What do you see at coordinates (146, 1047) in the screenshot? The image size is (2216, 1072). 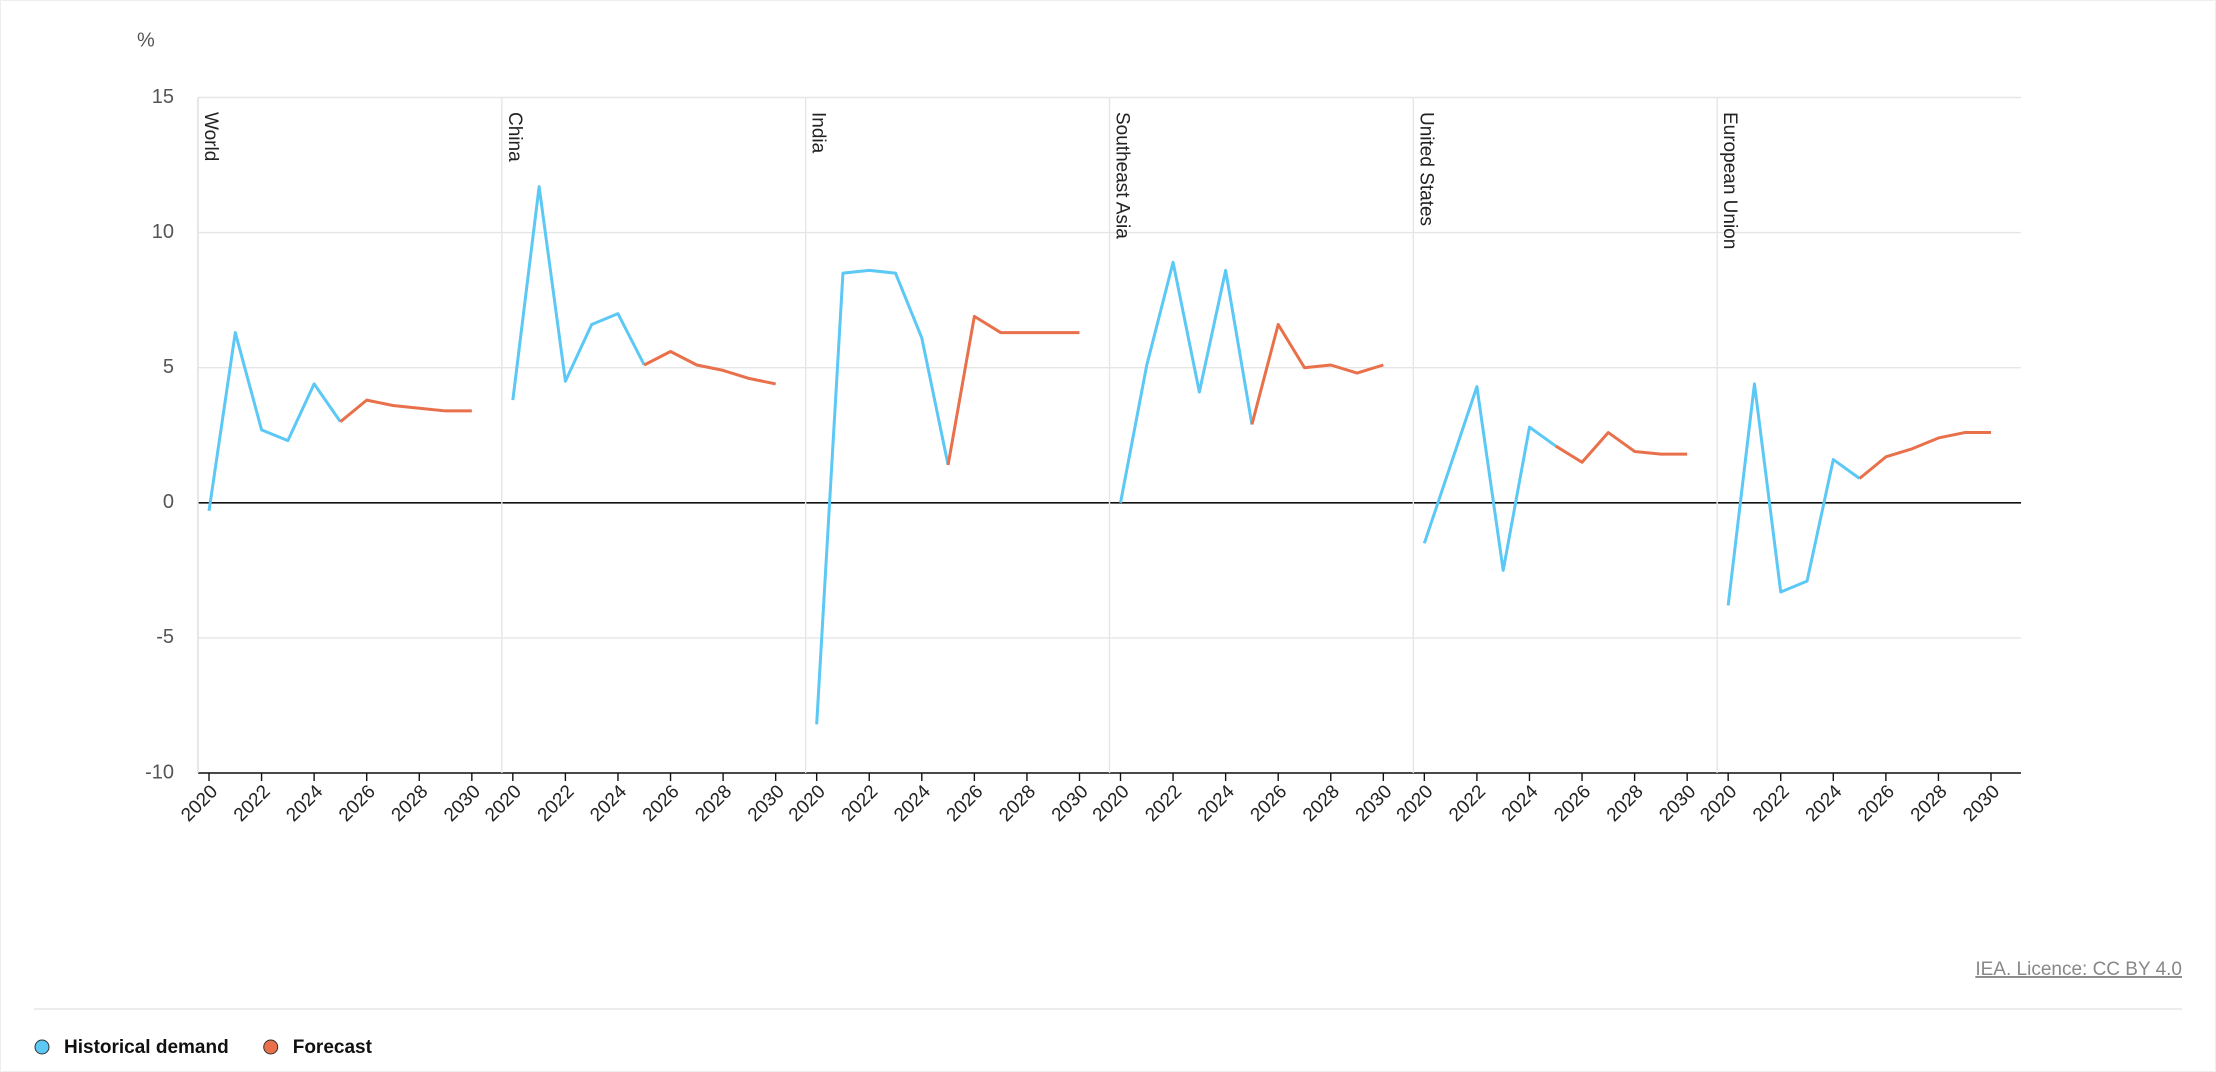 I see `legend-label: Historical demand` at bounding box center [146, 1047].